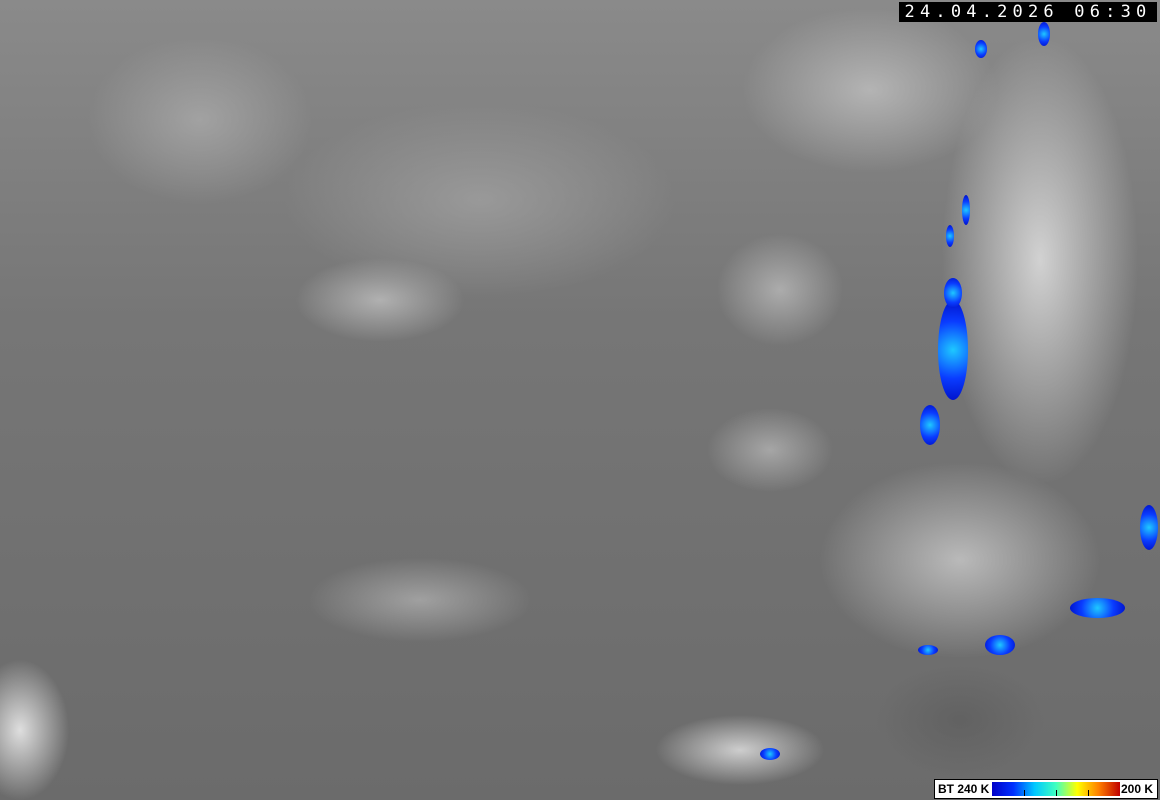  Describe the element at coordinates (1056, 789) in the screenshot. I see `legend-color-bar` at that location.